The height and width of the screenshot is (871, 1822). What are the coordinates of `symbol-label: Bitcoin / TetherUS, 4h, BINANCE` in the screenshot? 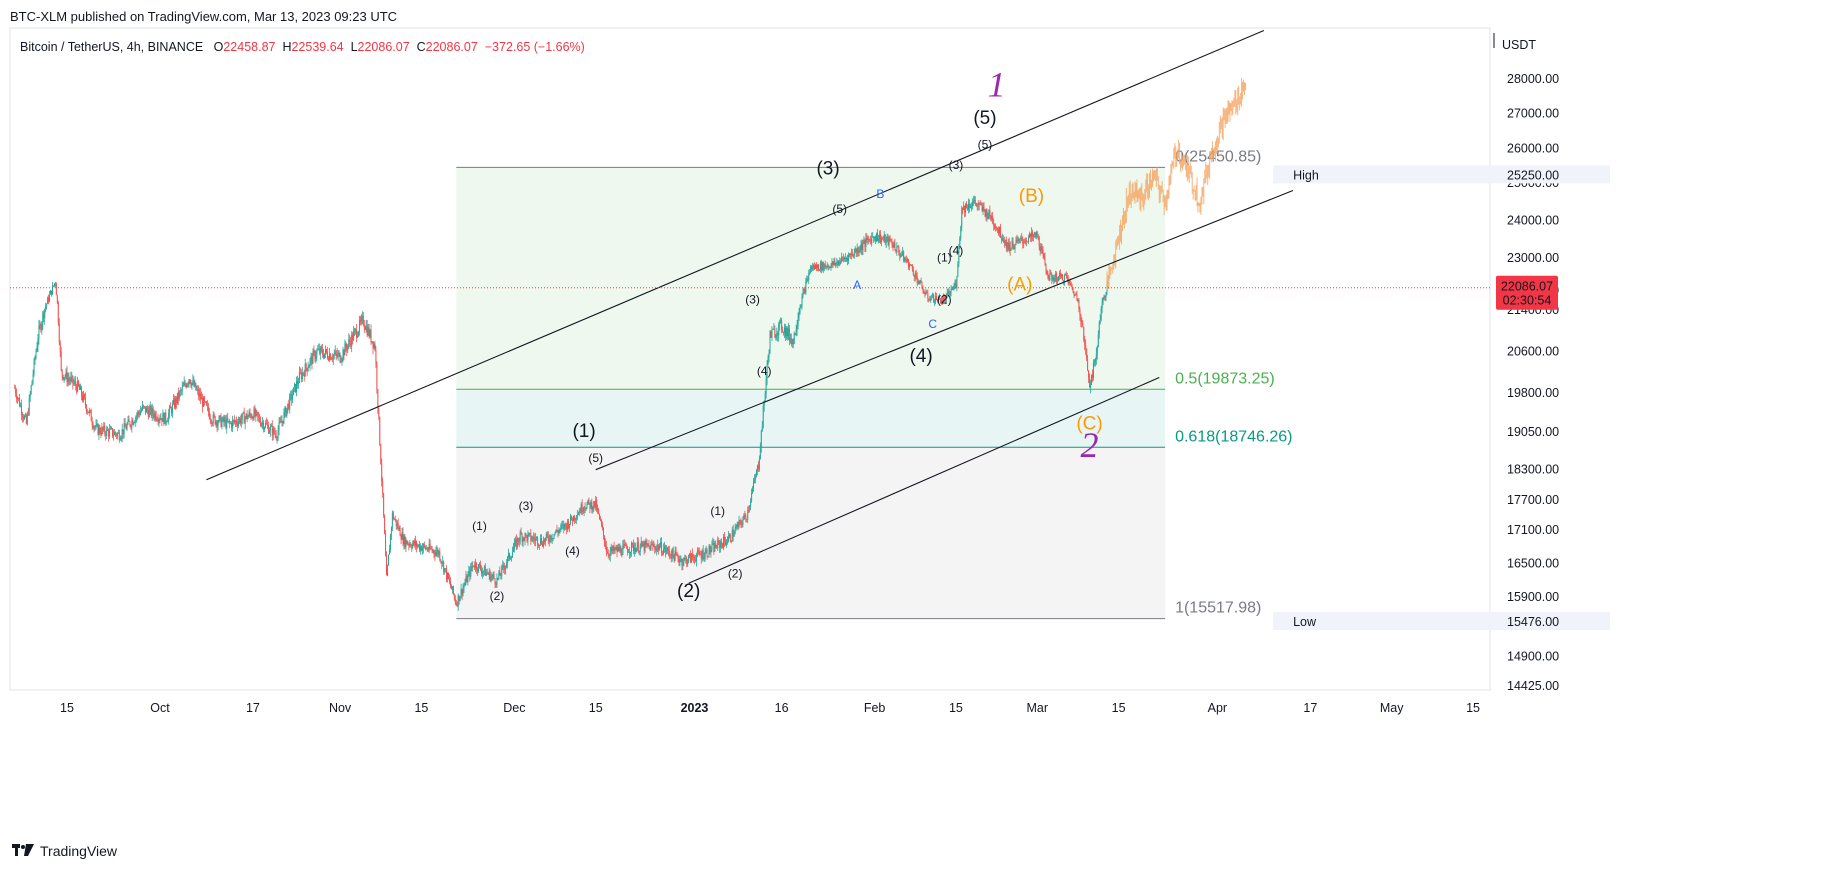 It's located at (112, 47).